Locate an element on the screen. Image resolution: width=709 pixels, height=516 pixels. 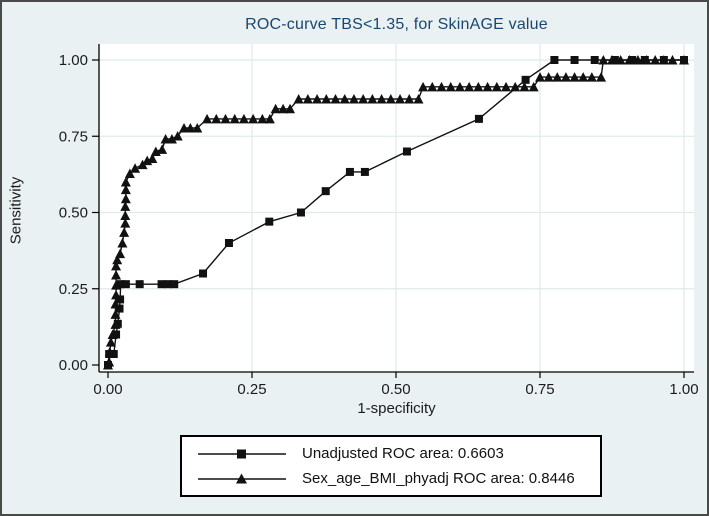
y-axis-label: Sensitivity is located at coordinates (16, 210).